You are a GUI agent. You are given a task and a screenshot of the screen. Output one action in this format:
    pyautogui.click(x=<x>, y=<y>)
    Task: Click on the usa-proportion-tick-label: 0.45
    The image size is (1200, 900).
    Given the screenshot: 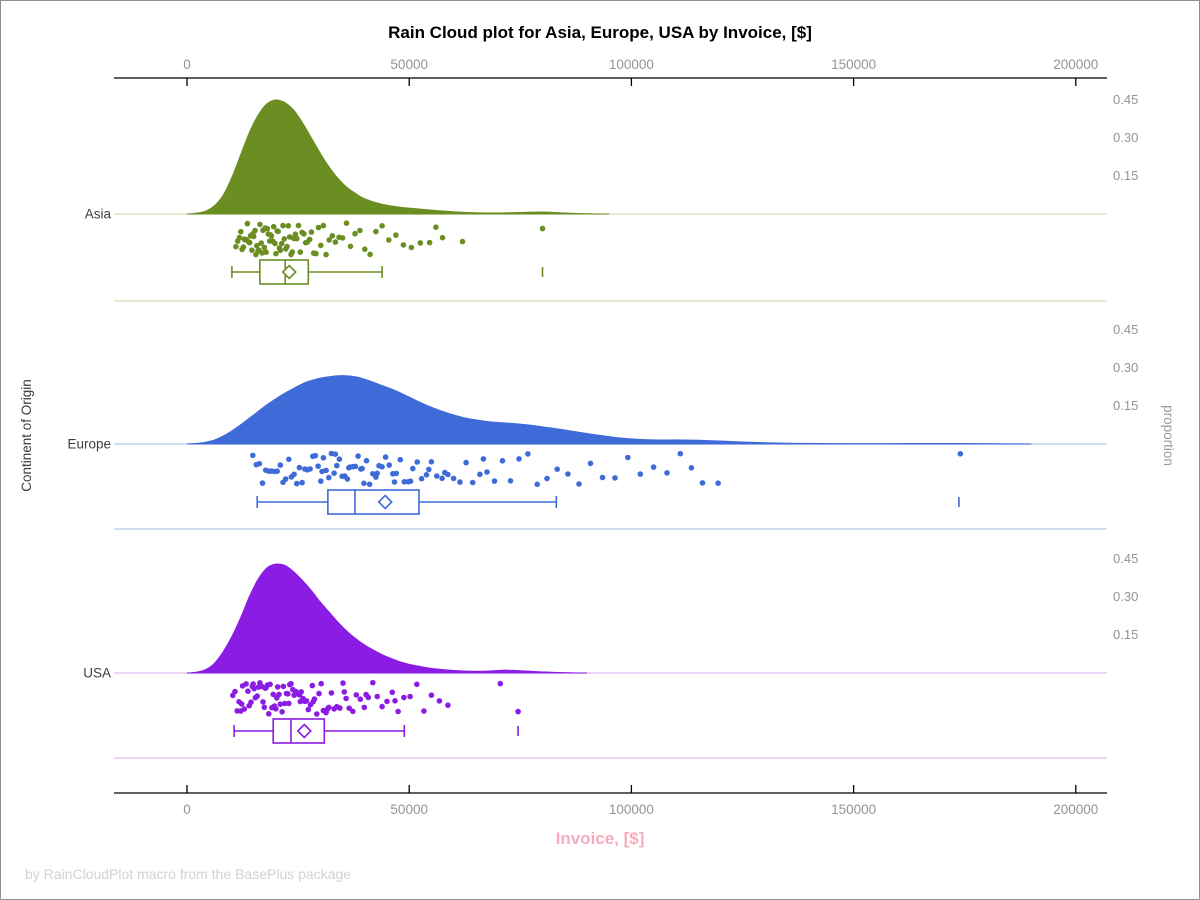 What is the action you would take?
    pyautogui.click(x=1125, y=558)
    